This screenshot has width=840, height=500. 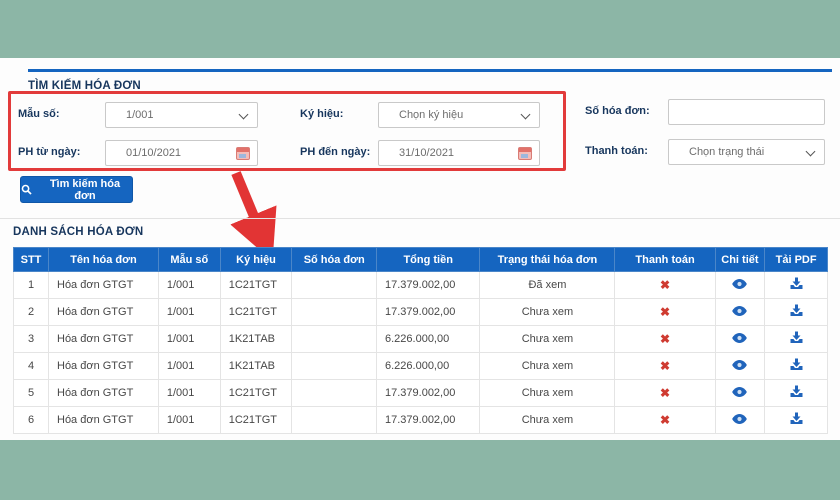 What do you see at coordinates (727, 152) in the screenshot?
I see `thanh-toan-value: Chọn trạng thái` at bounding box center [727, 152].